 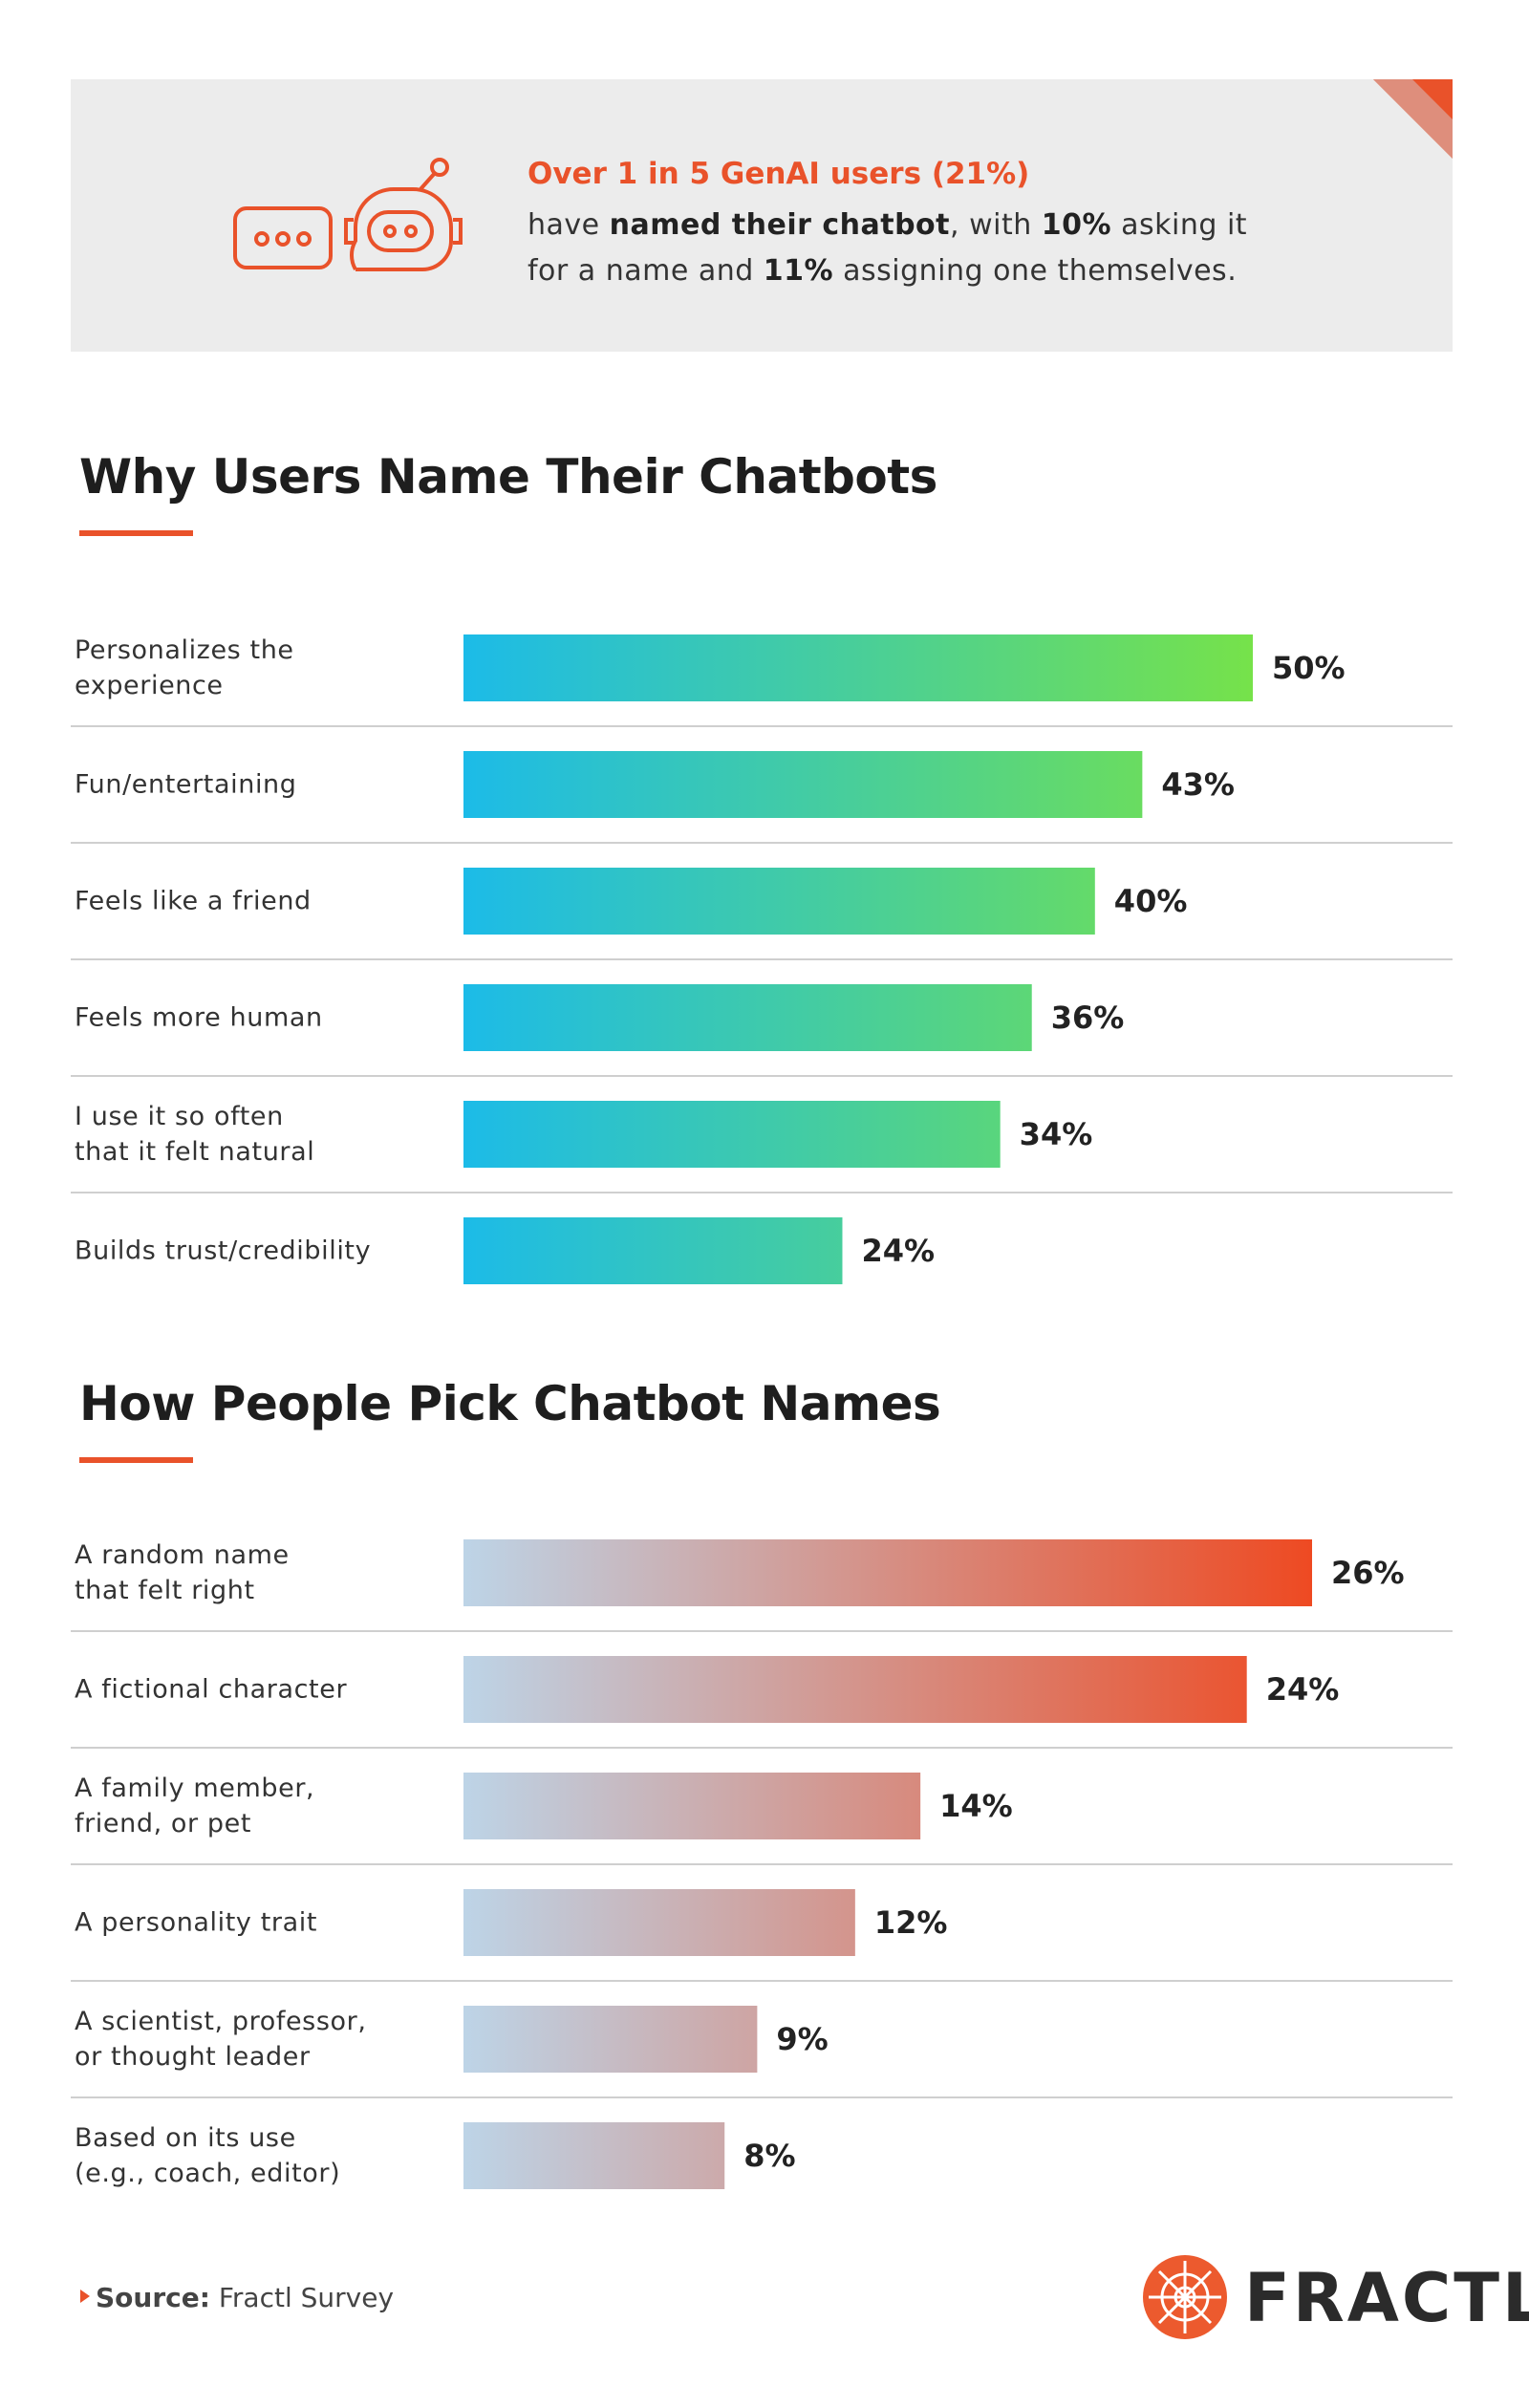 What do you see at coordinates (779, 174) in the screenshot?
I see `banner-headline: Over 1 in 5 GenAI users (21%)` at bounding box center [779, 174].